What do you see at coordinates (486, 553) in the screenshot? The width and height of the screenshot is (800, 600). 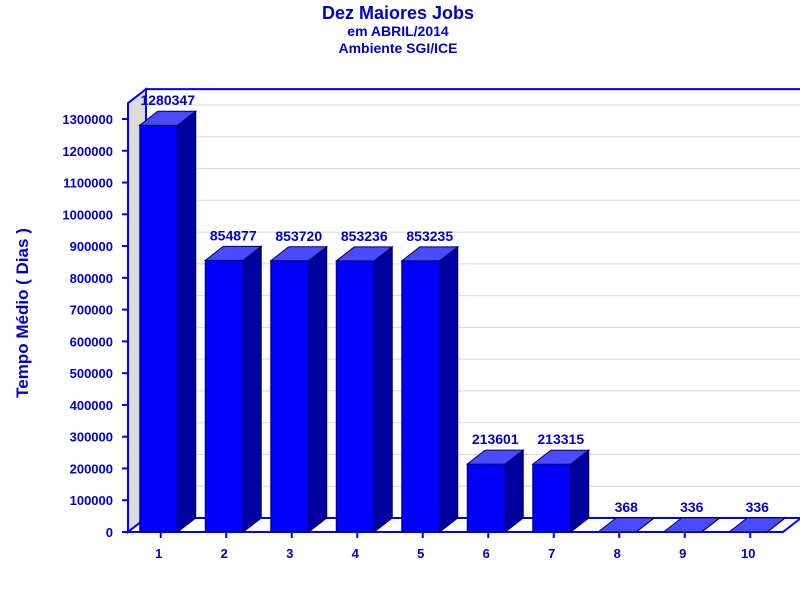 I see `x-tick-label: 6` at bounding box center [486, 553].